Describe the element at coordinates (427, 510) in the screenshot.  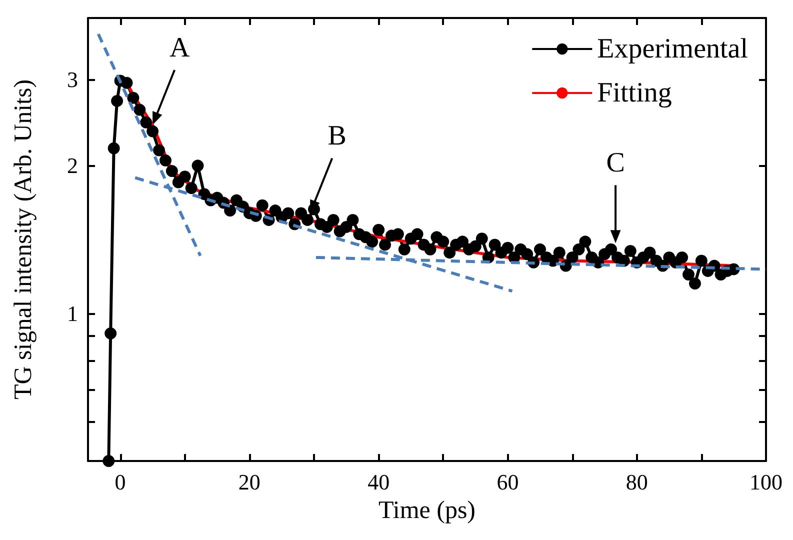
I see `x-axis-title: Time (ps)` at that location.